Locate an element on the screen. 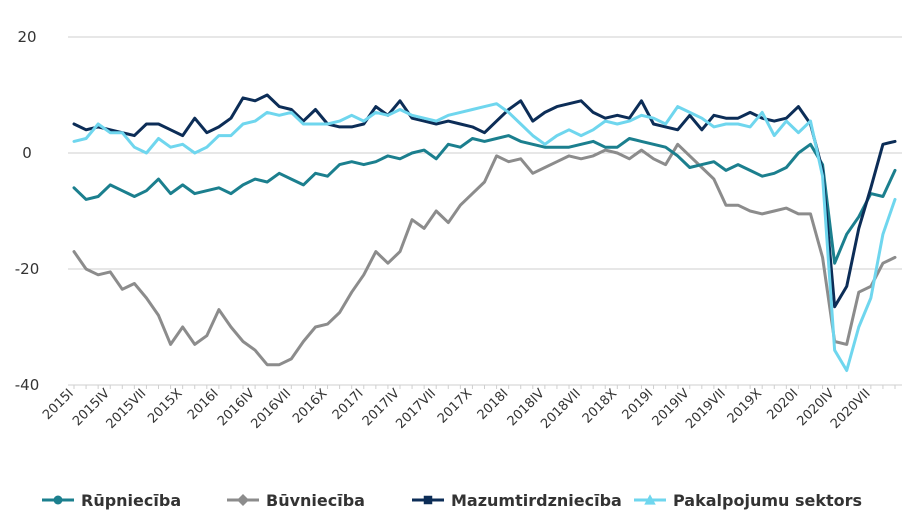  y-tick-label: -20 is located at coordinates (27, 269).